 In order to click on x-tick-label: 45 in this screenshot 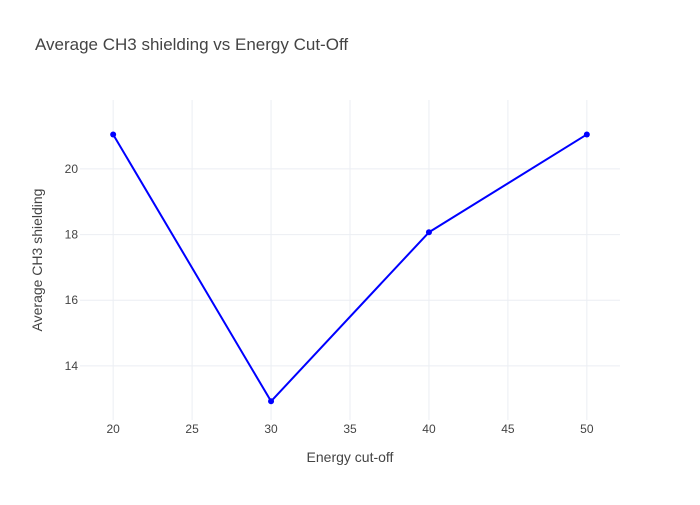, I will do `click(508, 429)`.